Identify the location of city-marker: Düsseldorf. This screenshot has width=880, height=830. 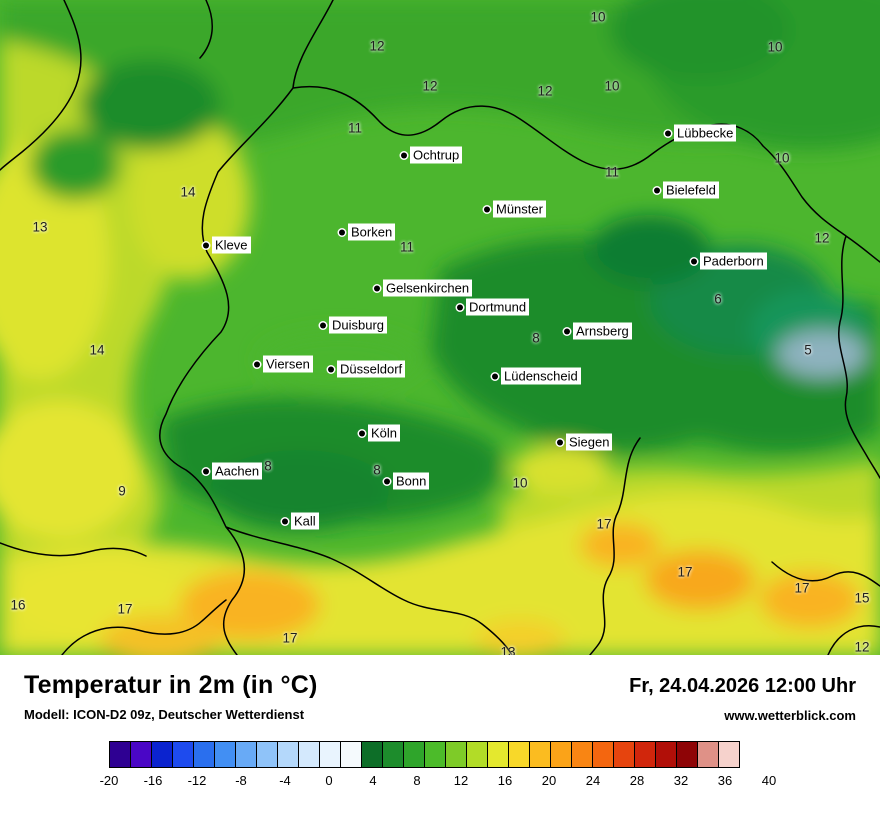
(367, 369).